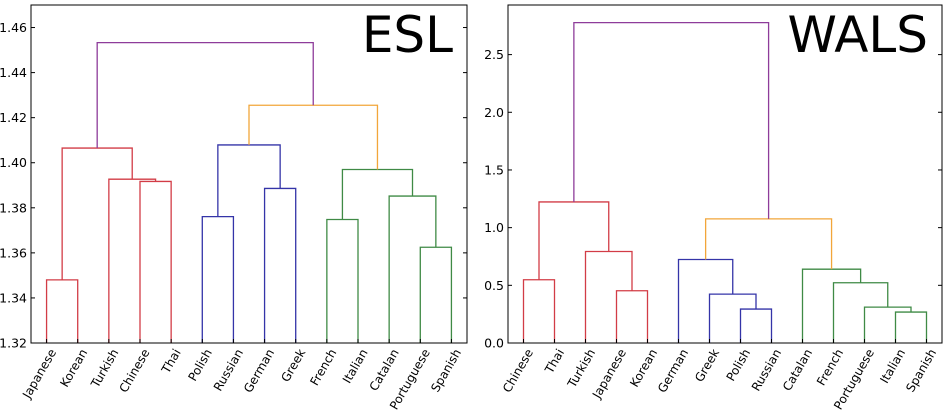 The height and width of the screenshot is (420, 948). I want to click on y-tick-label: 1.5, so click(494, 169).